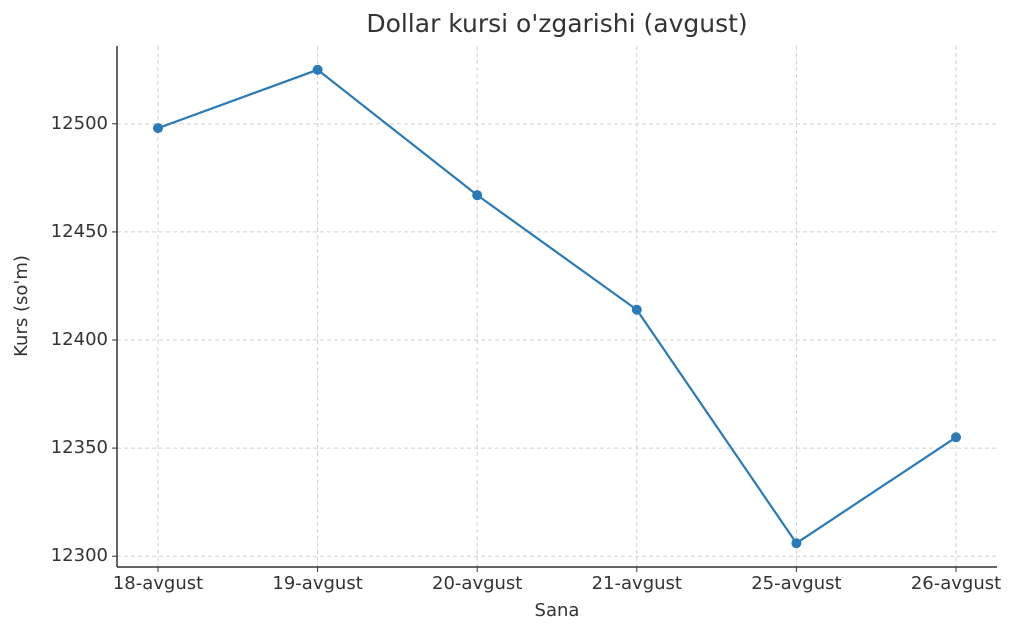 The width and height of the screenshot is (1024, 637). Describe the element at coordinates (79, 123) in the screenshot. I see `y-tick-label: 12500` at that location.